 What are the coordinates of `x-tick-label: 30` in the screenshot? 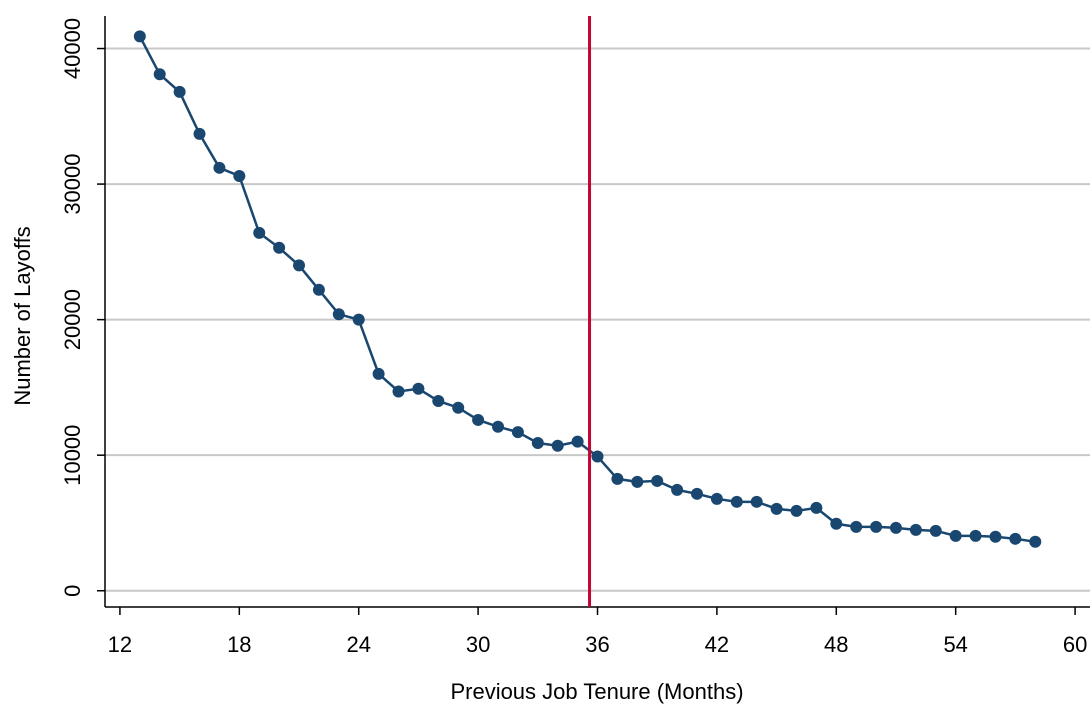 It's located at (478, 644).